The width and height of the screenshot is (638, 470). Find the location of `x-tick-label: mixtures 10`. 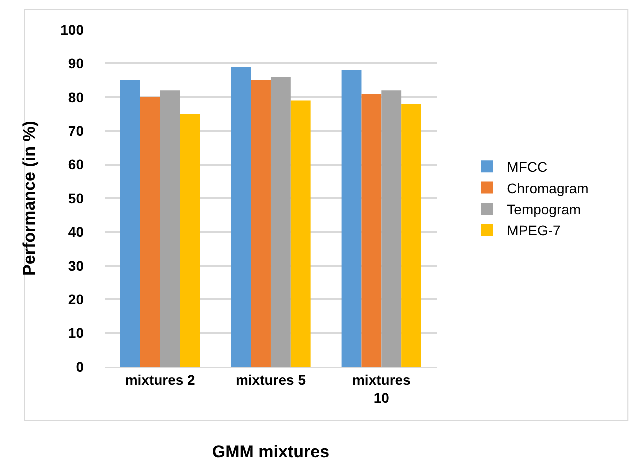

x-tick-label: mixtures 10 is located at coordinates (382, 389).